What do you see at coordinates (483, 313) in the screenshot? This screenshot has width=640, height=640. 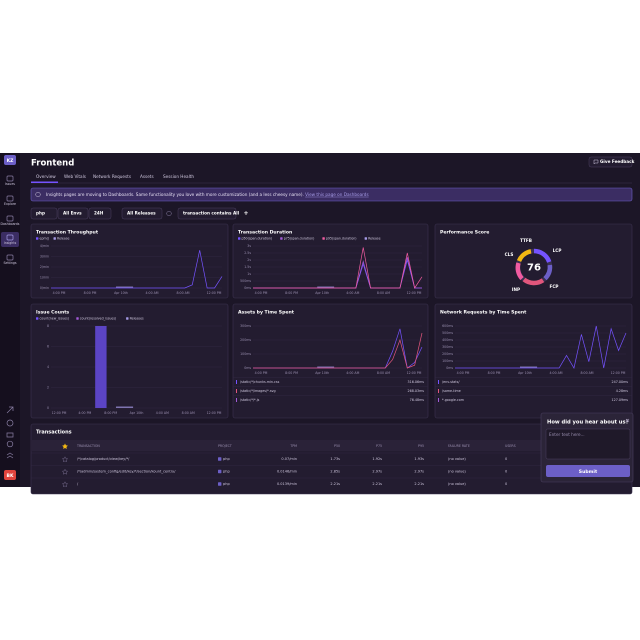 I see `panel-title: Network Requests by Time Spent` at bounding box center [483, 313].